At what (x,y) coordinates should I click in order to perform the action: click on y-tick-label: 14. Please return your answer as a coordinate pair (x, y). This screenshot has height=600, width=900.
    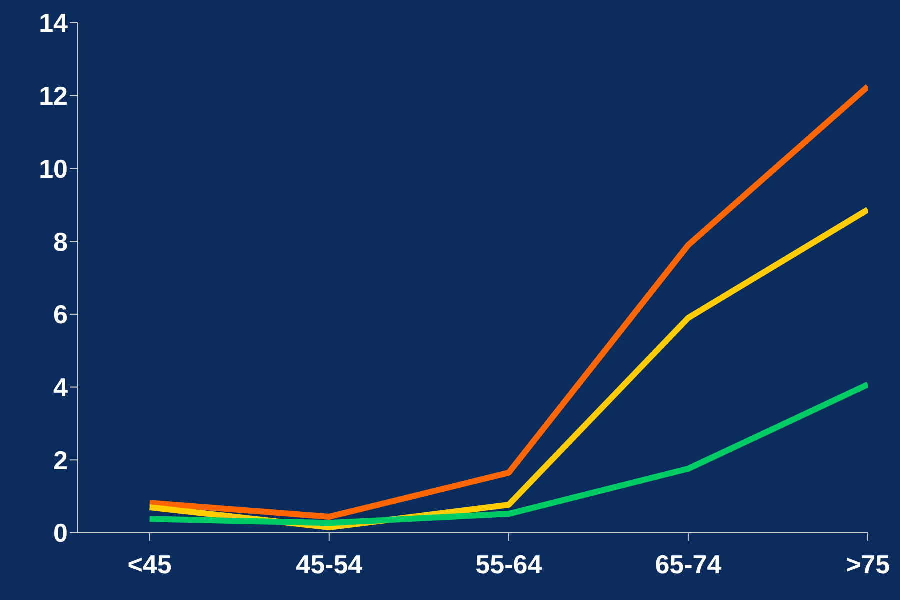
    Looking at the image, I should click on (54, 23).